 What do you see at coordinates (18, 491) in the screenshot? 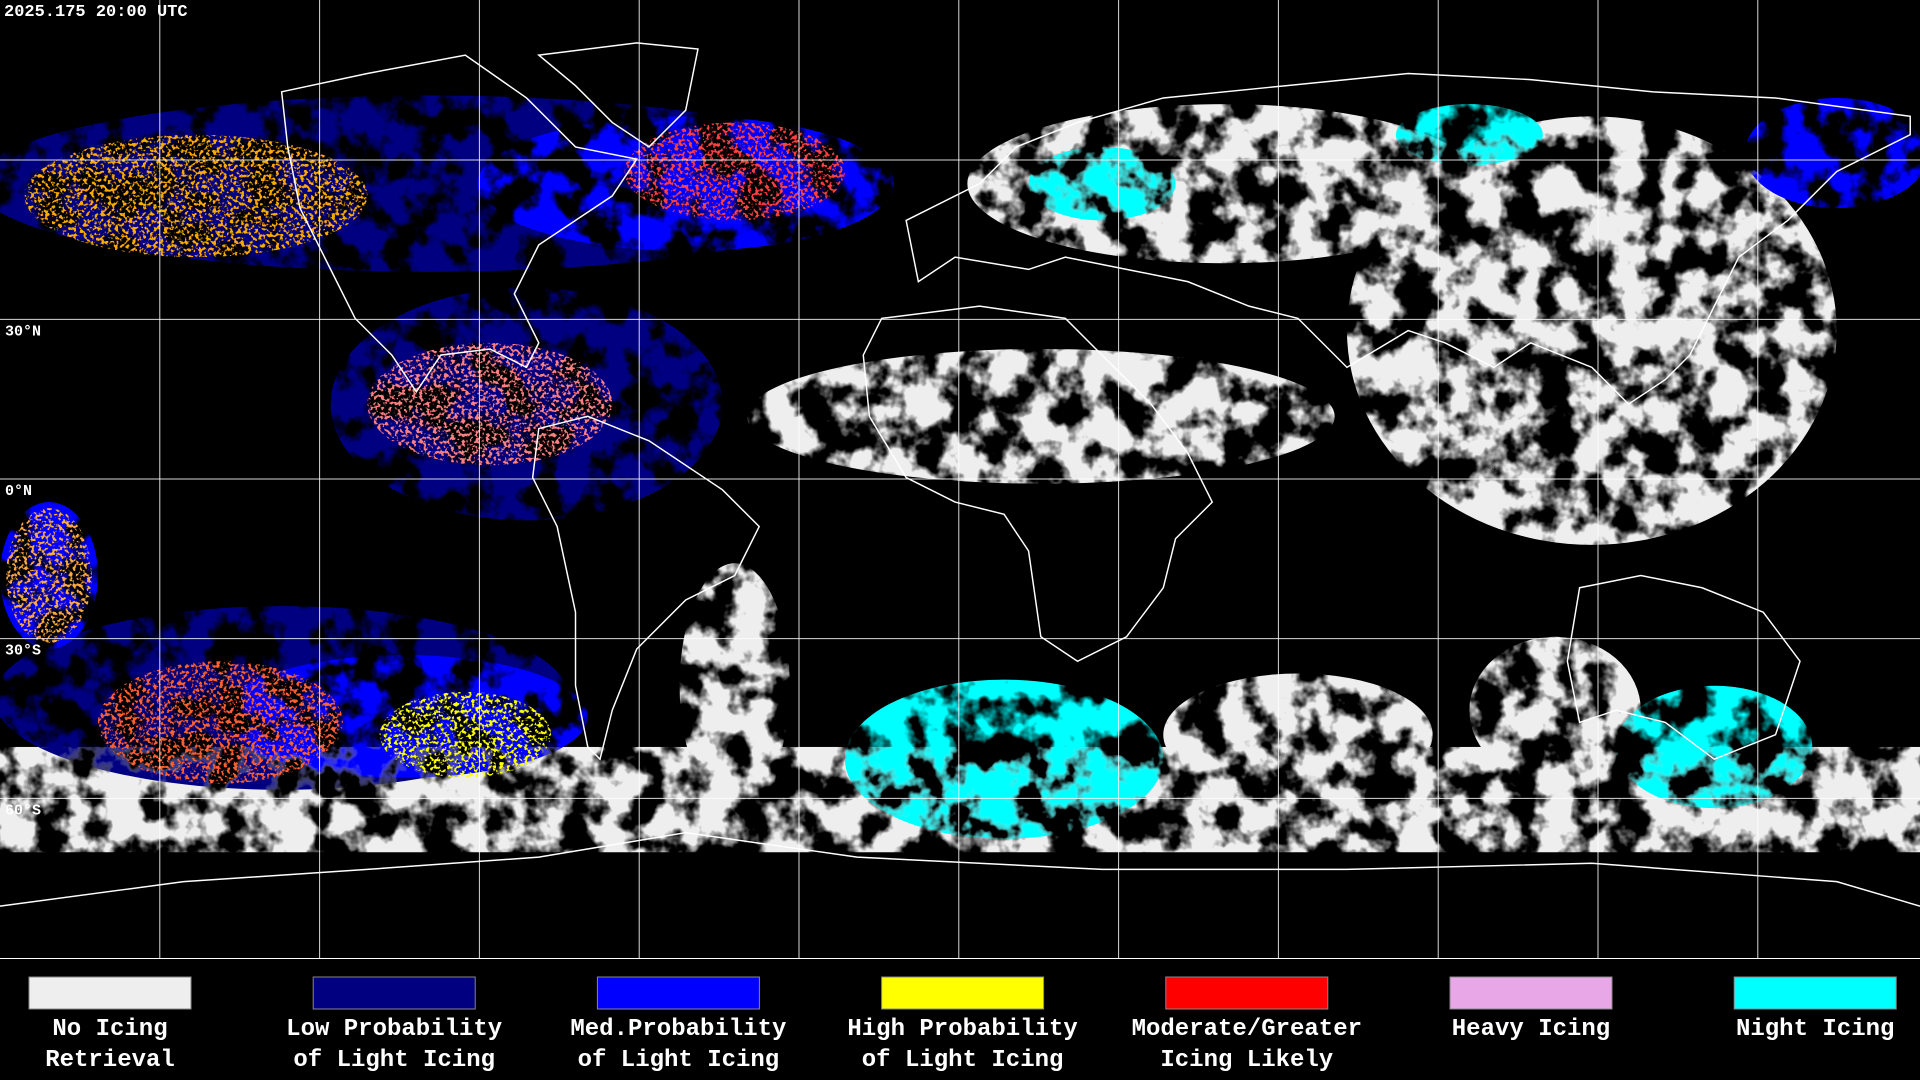
I see `latitude-label: 0°N` at bounding box center [18, 491].